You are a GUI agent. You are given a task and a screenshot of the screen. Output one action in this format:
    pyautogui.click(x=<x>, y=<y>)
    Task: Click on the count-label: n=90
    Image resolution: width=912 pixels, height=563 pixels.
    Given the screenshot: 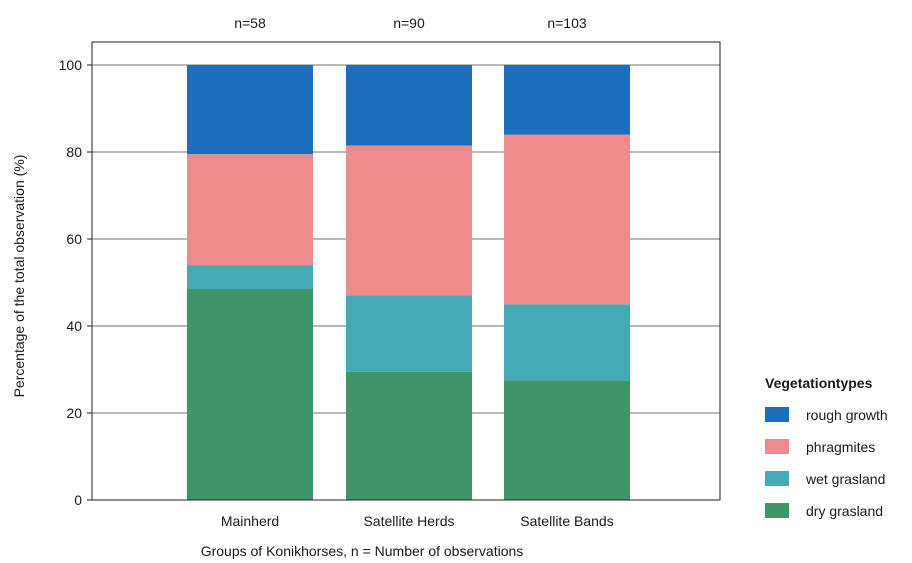 What is the action you would take?
    pyautogui.click(x=409, y=23)
    